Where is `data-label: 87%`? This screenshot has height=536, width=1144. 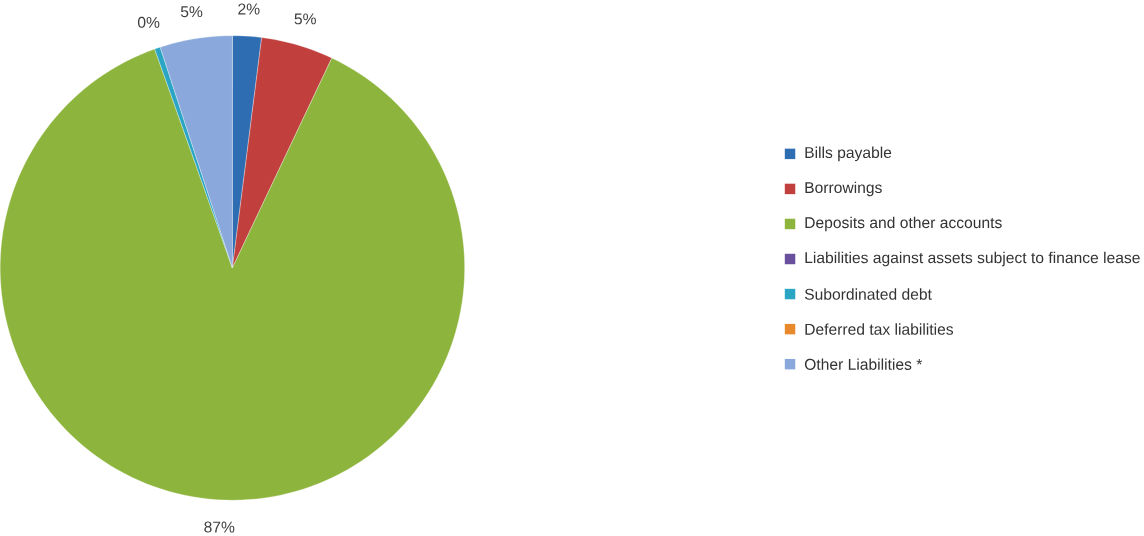 data-label: 87% is located at coordinates (219, 527).